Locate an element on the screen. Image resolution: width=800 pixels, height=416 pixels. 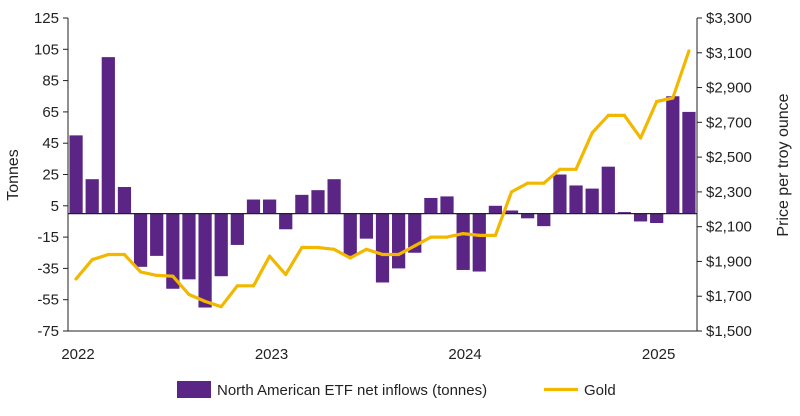
y-left-tick-label: -15 is located at coordinates (48, 237).